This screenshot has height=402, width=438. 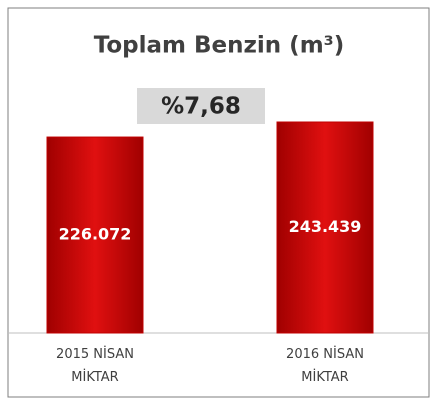 I want to click on x-tick-label: 2015 NİSAN MİKTAR, so click(x=95, y=366).